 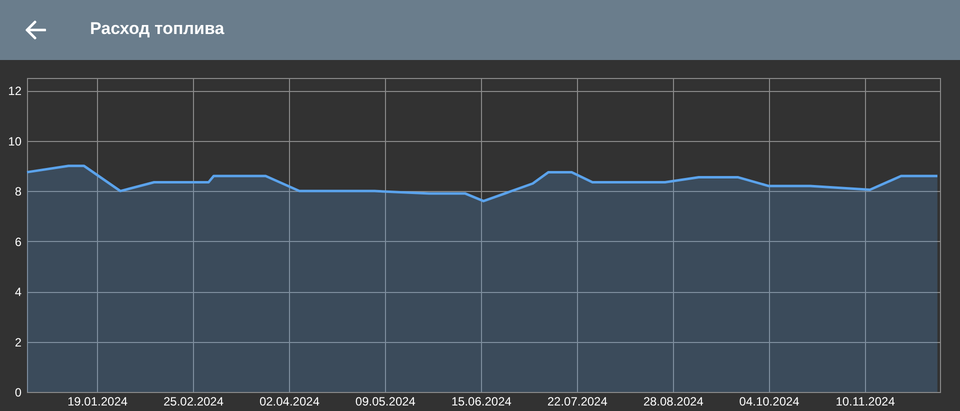 I want to click on y-tick-label: 4, so click(x=18, y=292).